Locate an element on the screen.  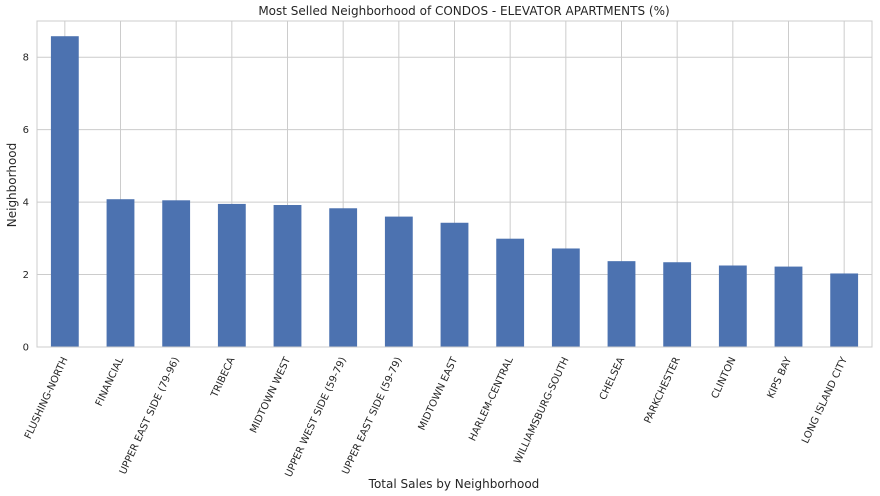
x-tick-label: MIDTOWN EAST is located at coordinates (439, 393).